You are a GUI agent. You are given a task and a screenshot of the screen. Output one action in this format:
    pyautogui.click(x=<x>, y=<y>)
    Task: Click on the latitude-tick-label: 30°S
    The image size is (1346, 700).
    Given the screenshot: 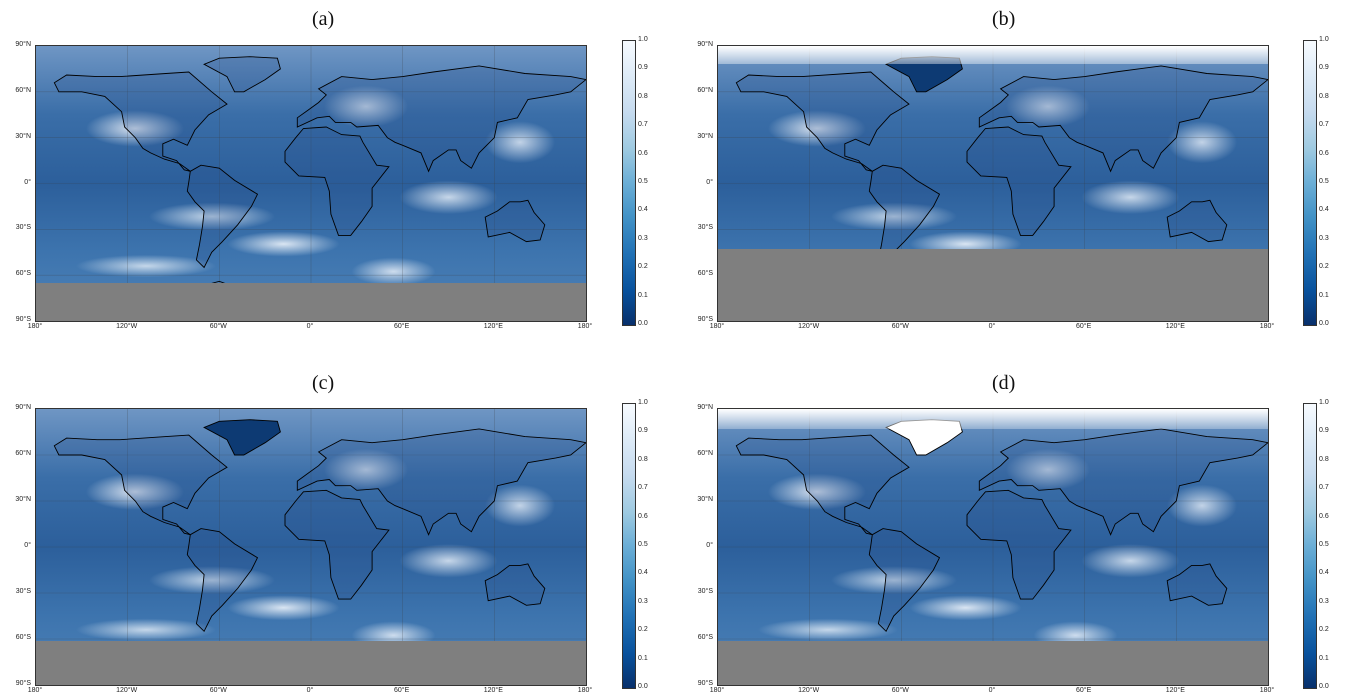 What is the action you would take?
    pyautogui.click(x=705, y=228)
    